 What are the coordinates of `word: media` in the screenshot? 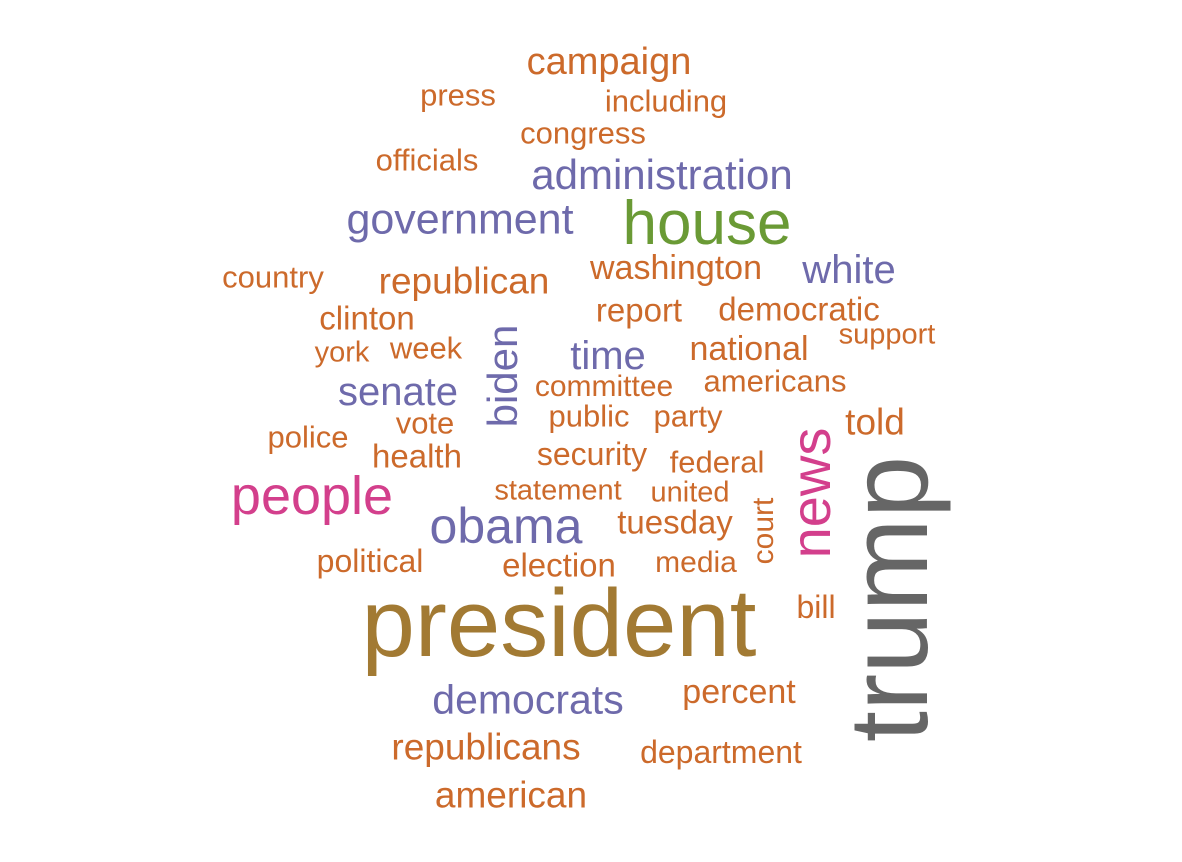 It's located at (696, 562).